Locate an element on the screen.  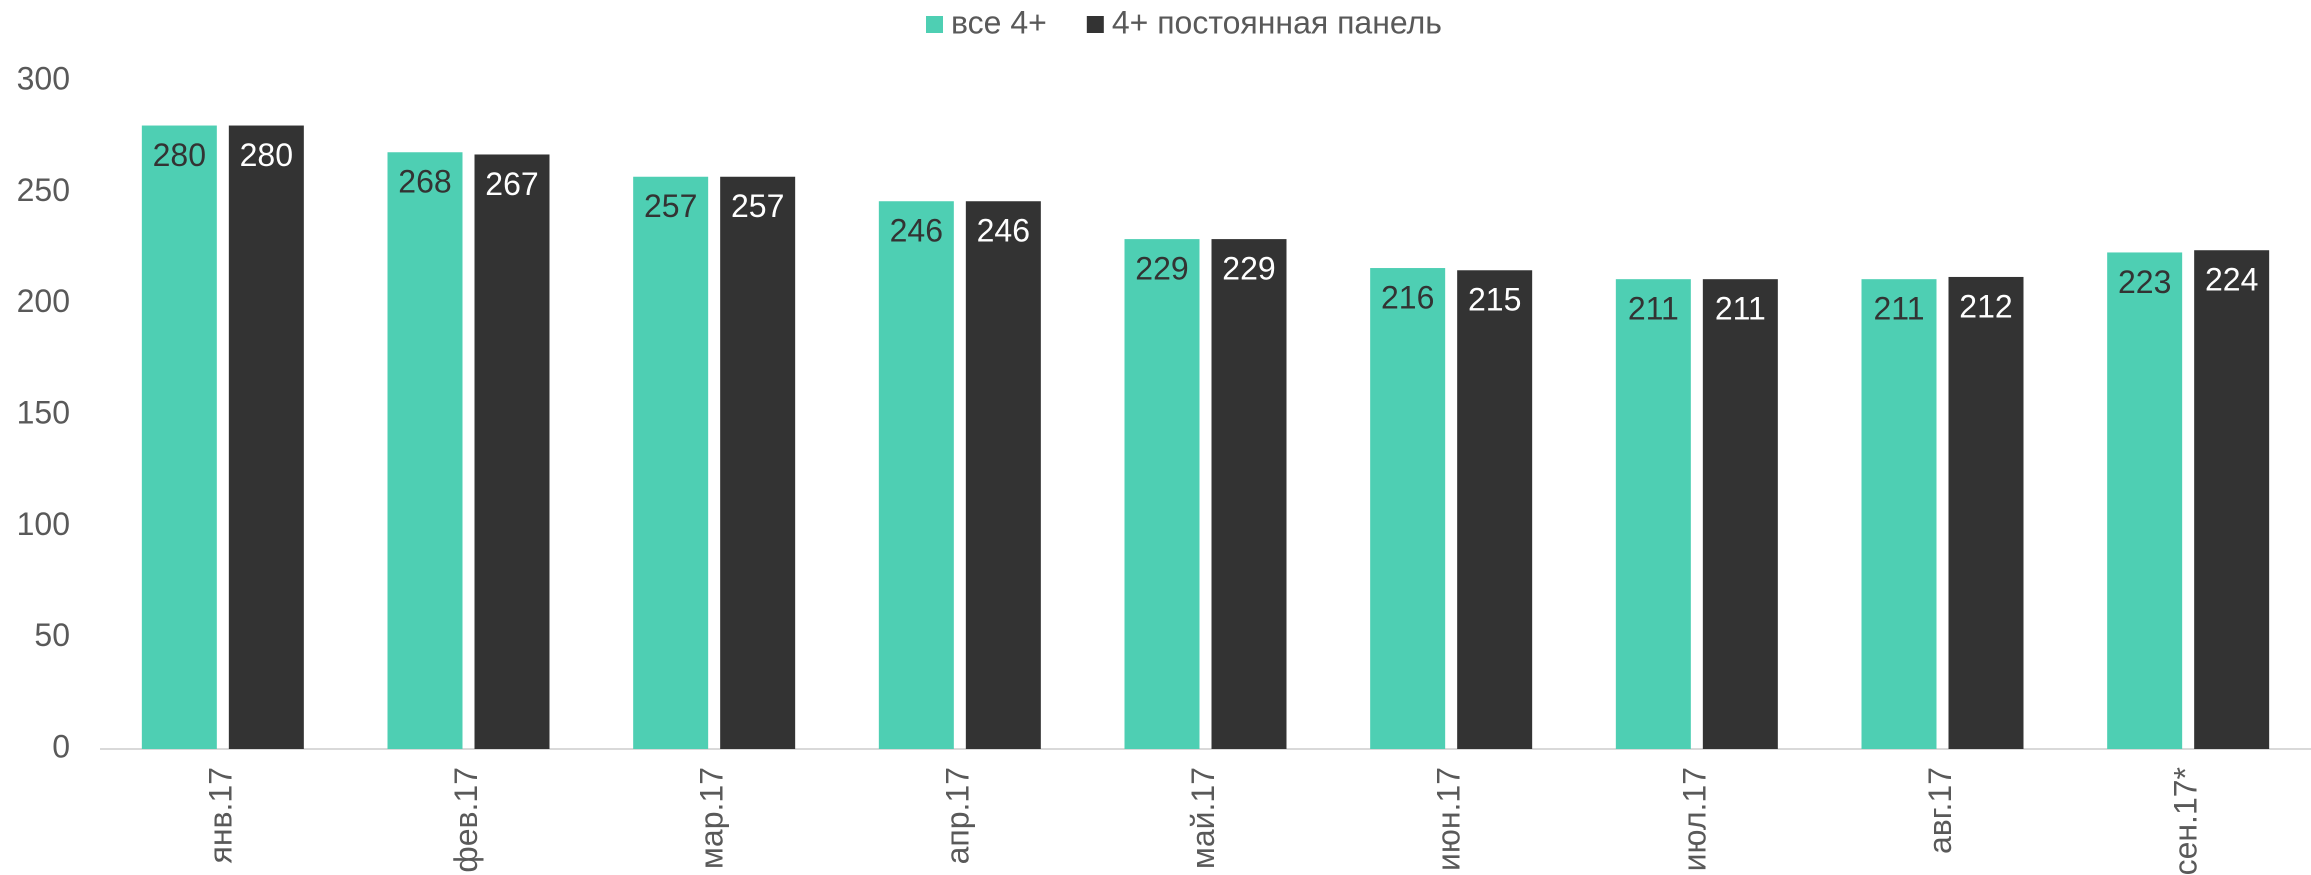
legend-label: 4+ постоянная панель is located at coordinates (1277, 22).